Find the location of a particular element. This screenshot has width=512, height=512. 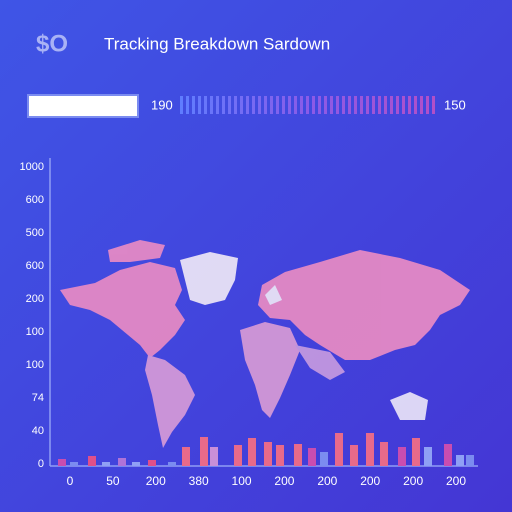

bars is located at coordinates (266, 449).